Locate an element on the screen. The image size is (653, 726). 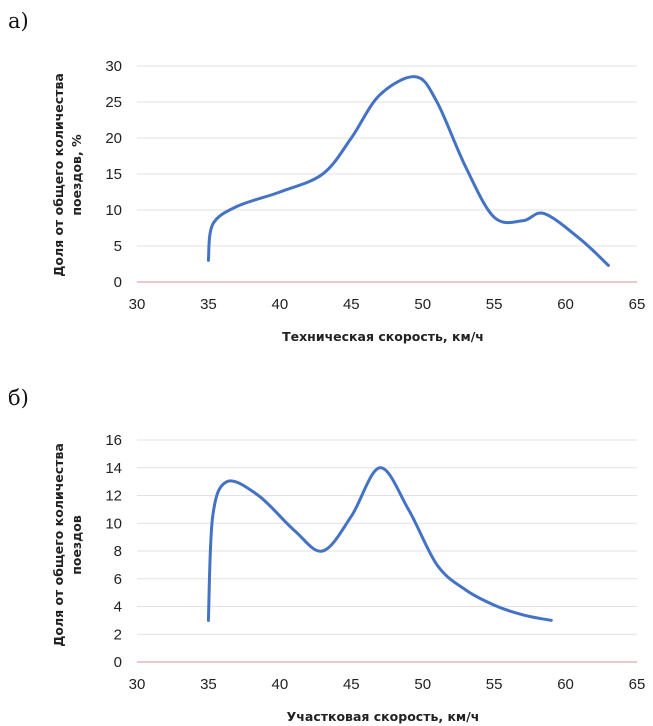
x-tick-label-a-30: 30 is located at coordinates (137, 304).